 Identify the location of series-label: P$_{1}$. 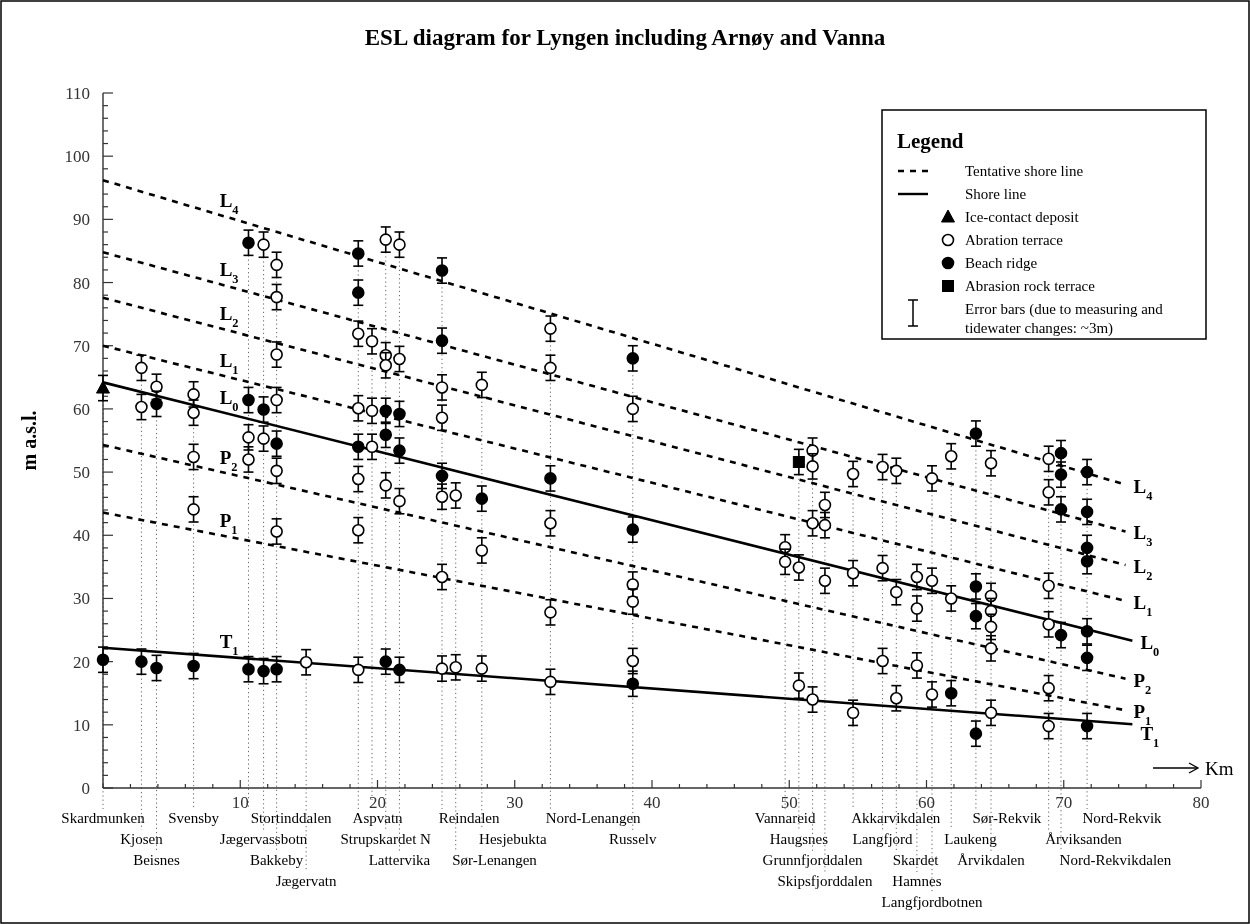
(228, 524).